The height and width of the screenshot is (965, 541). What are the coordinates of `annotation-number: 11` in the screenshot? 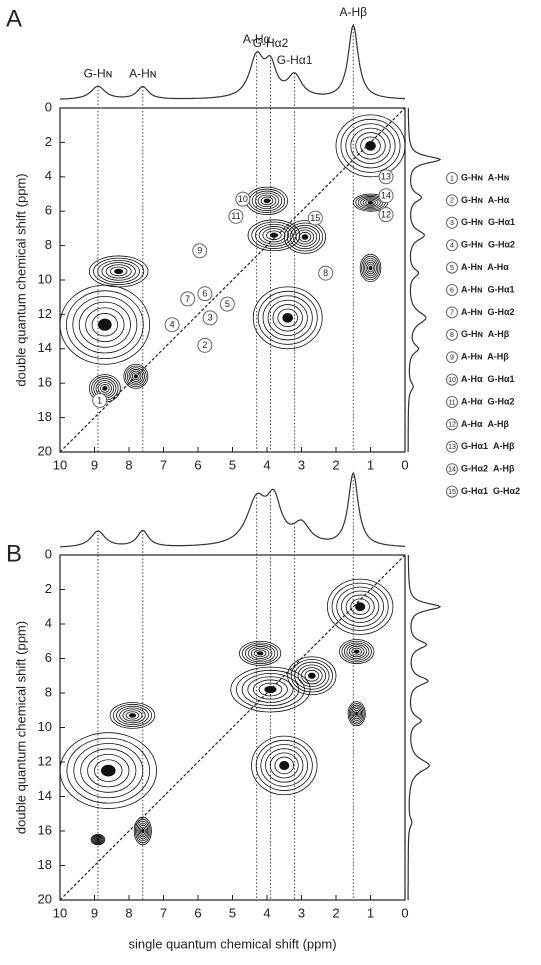 It's located at (235, 216).